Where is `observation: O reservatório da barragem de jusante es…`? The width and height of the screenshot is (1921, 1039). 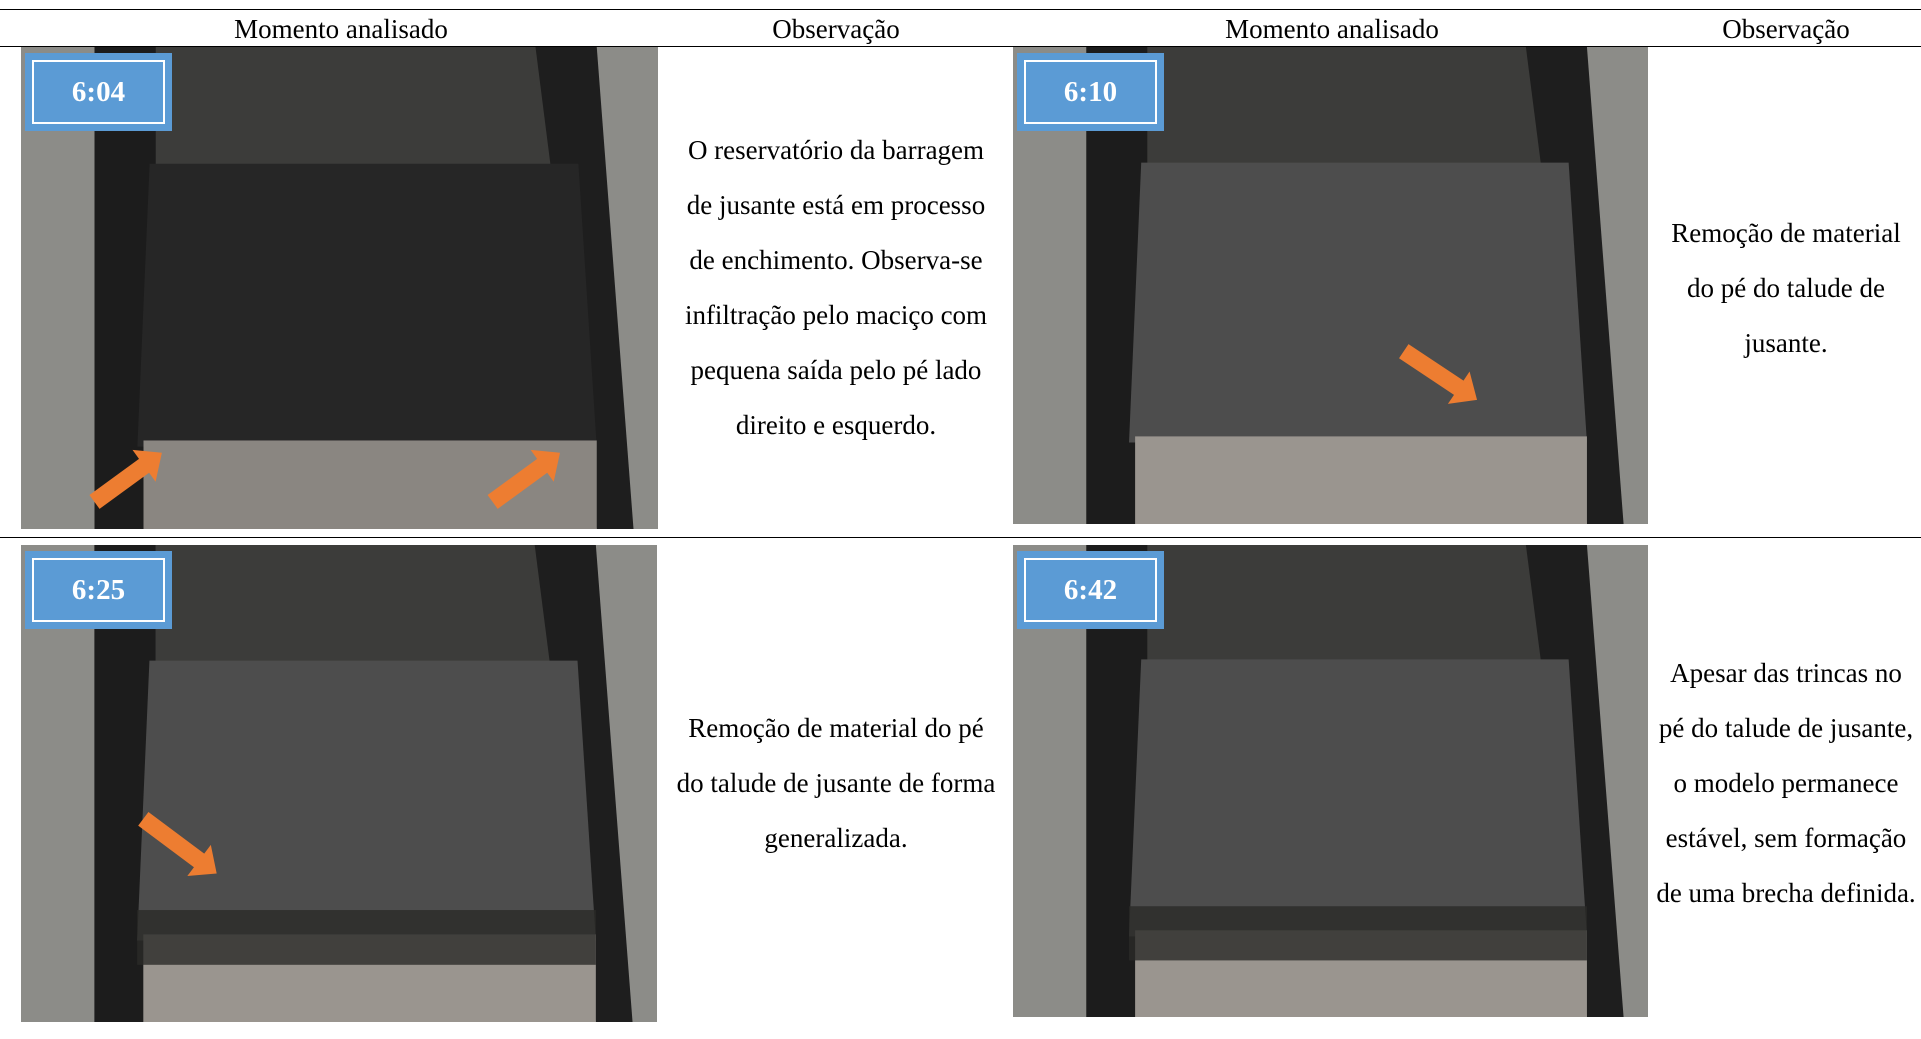
observation: O reservatório da barragem de jusante es… is located at coordinates (836, 288).